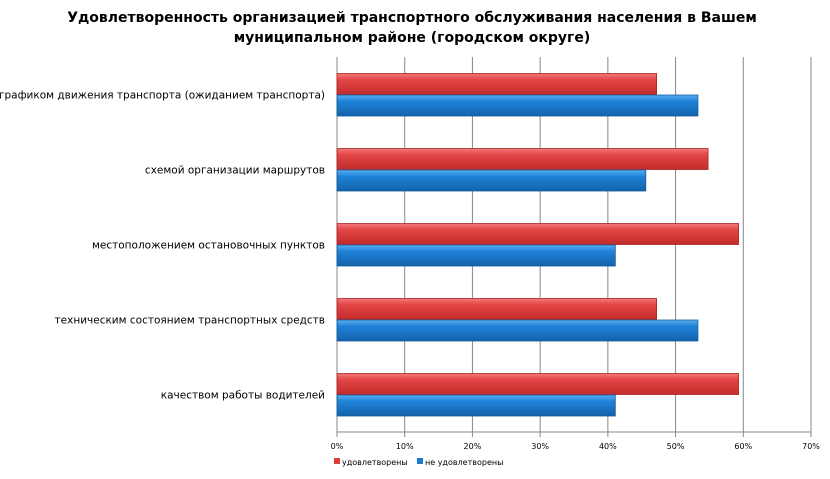  What do you see at coordinates (405, 446) in the screenshot?
I see `x-tick-label: 10%` at bounding box center [405, 446].